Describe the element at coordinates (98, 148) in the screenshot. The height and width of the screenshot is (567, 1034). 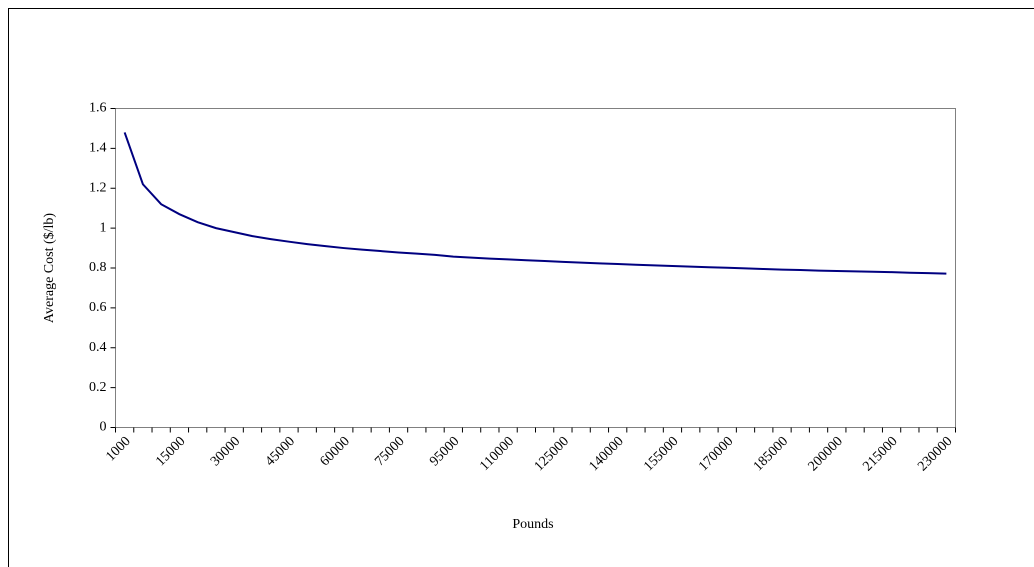
I see `y-tick-label: 1.4` at that location.